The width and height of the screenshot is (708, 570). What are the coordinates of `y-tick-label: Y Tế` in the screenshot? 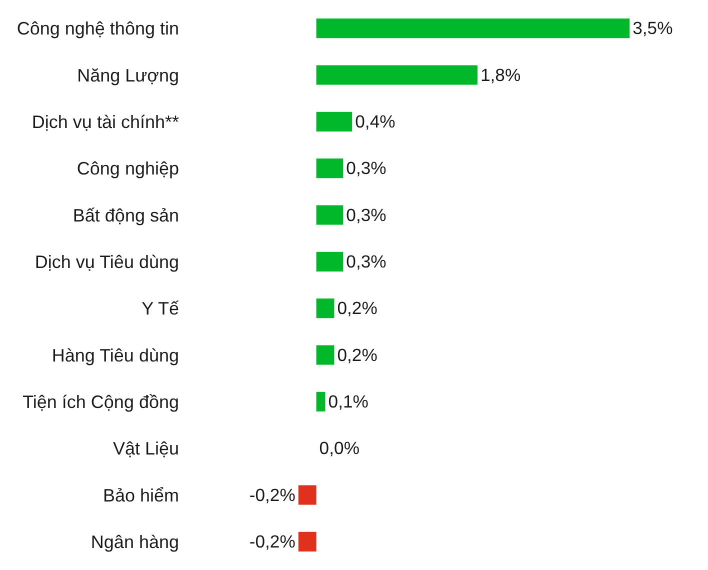 It's located at (160, 308).